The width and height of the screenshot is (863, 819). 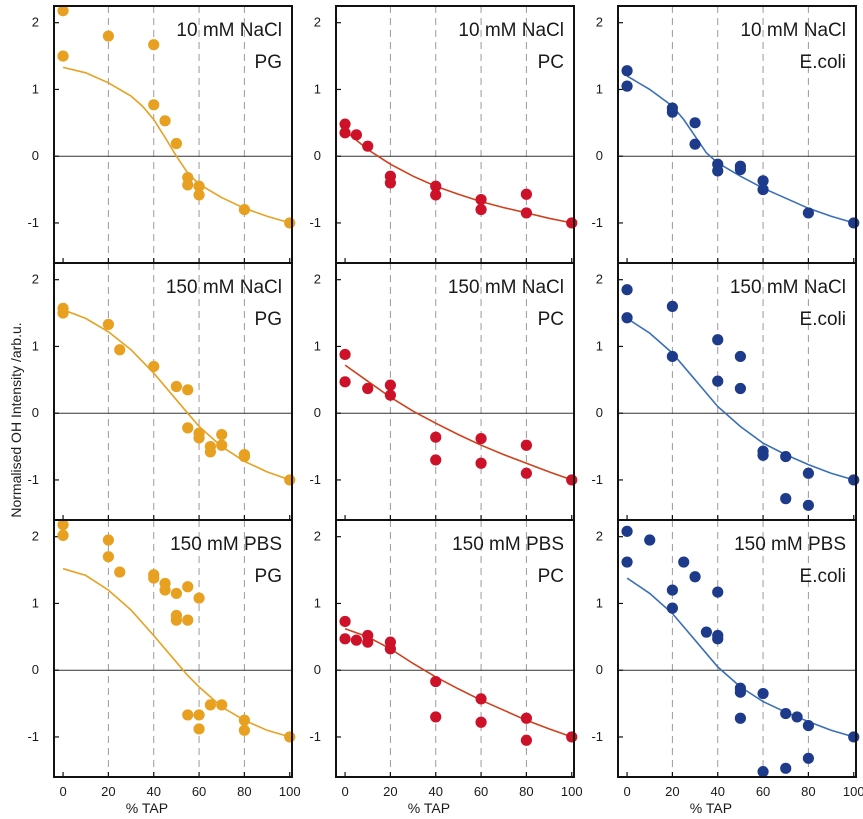 I want to click on panel-lipid-label: PG, so click(x=268, y=319).